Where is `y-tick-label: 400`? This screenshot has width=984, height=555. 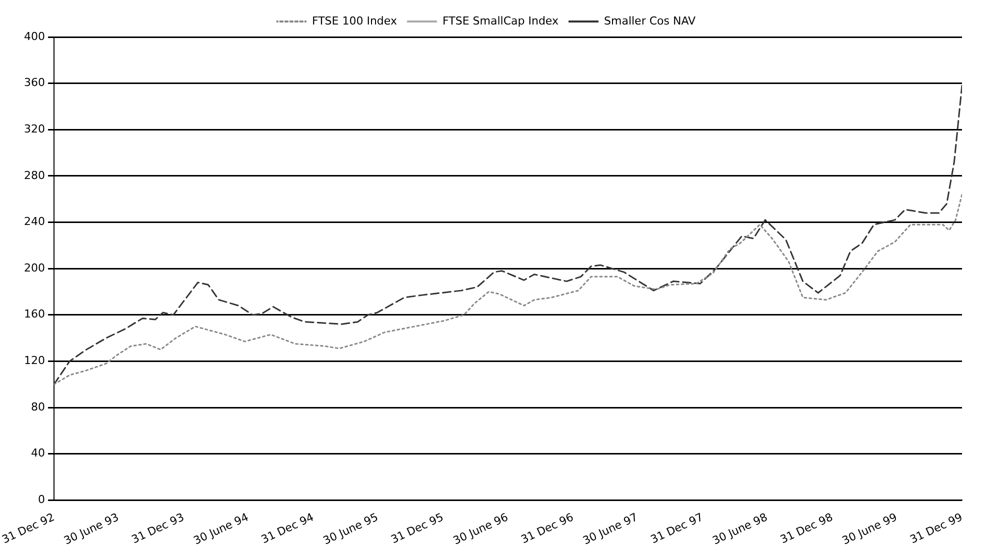 y-tick-label: 400 is located at coordinates (34, 36).